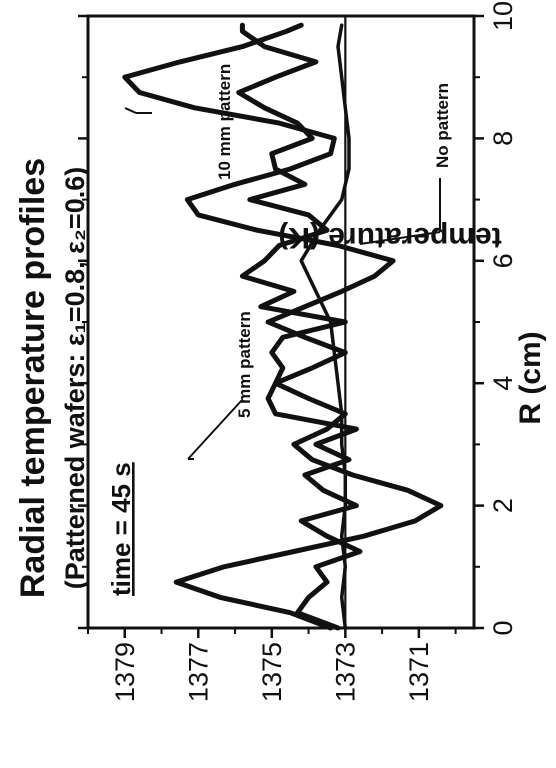  What do you see at coordinates (125, 672) in the screenshot?
I see `y-tick-label: 1379` at bounding box center [125, 672].